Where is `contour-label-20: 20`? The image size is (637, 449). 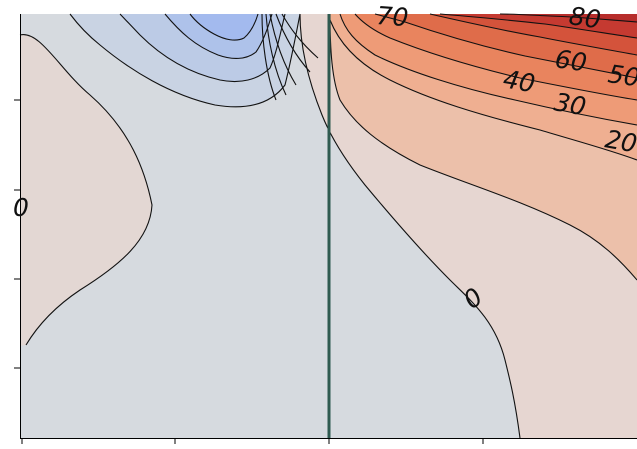 contour-label-20: 20 is located at coordinates (620, 141).